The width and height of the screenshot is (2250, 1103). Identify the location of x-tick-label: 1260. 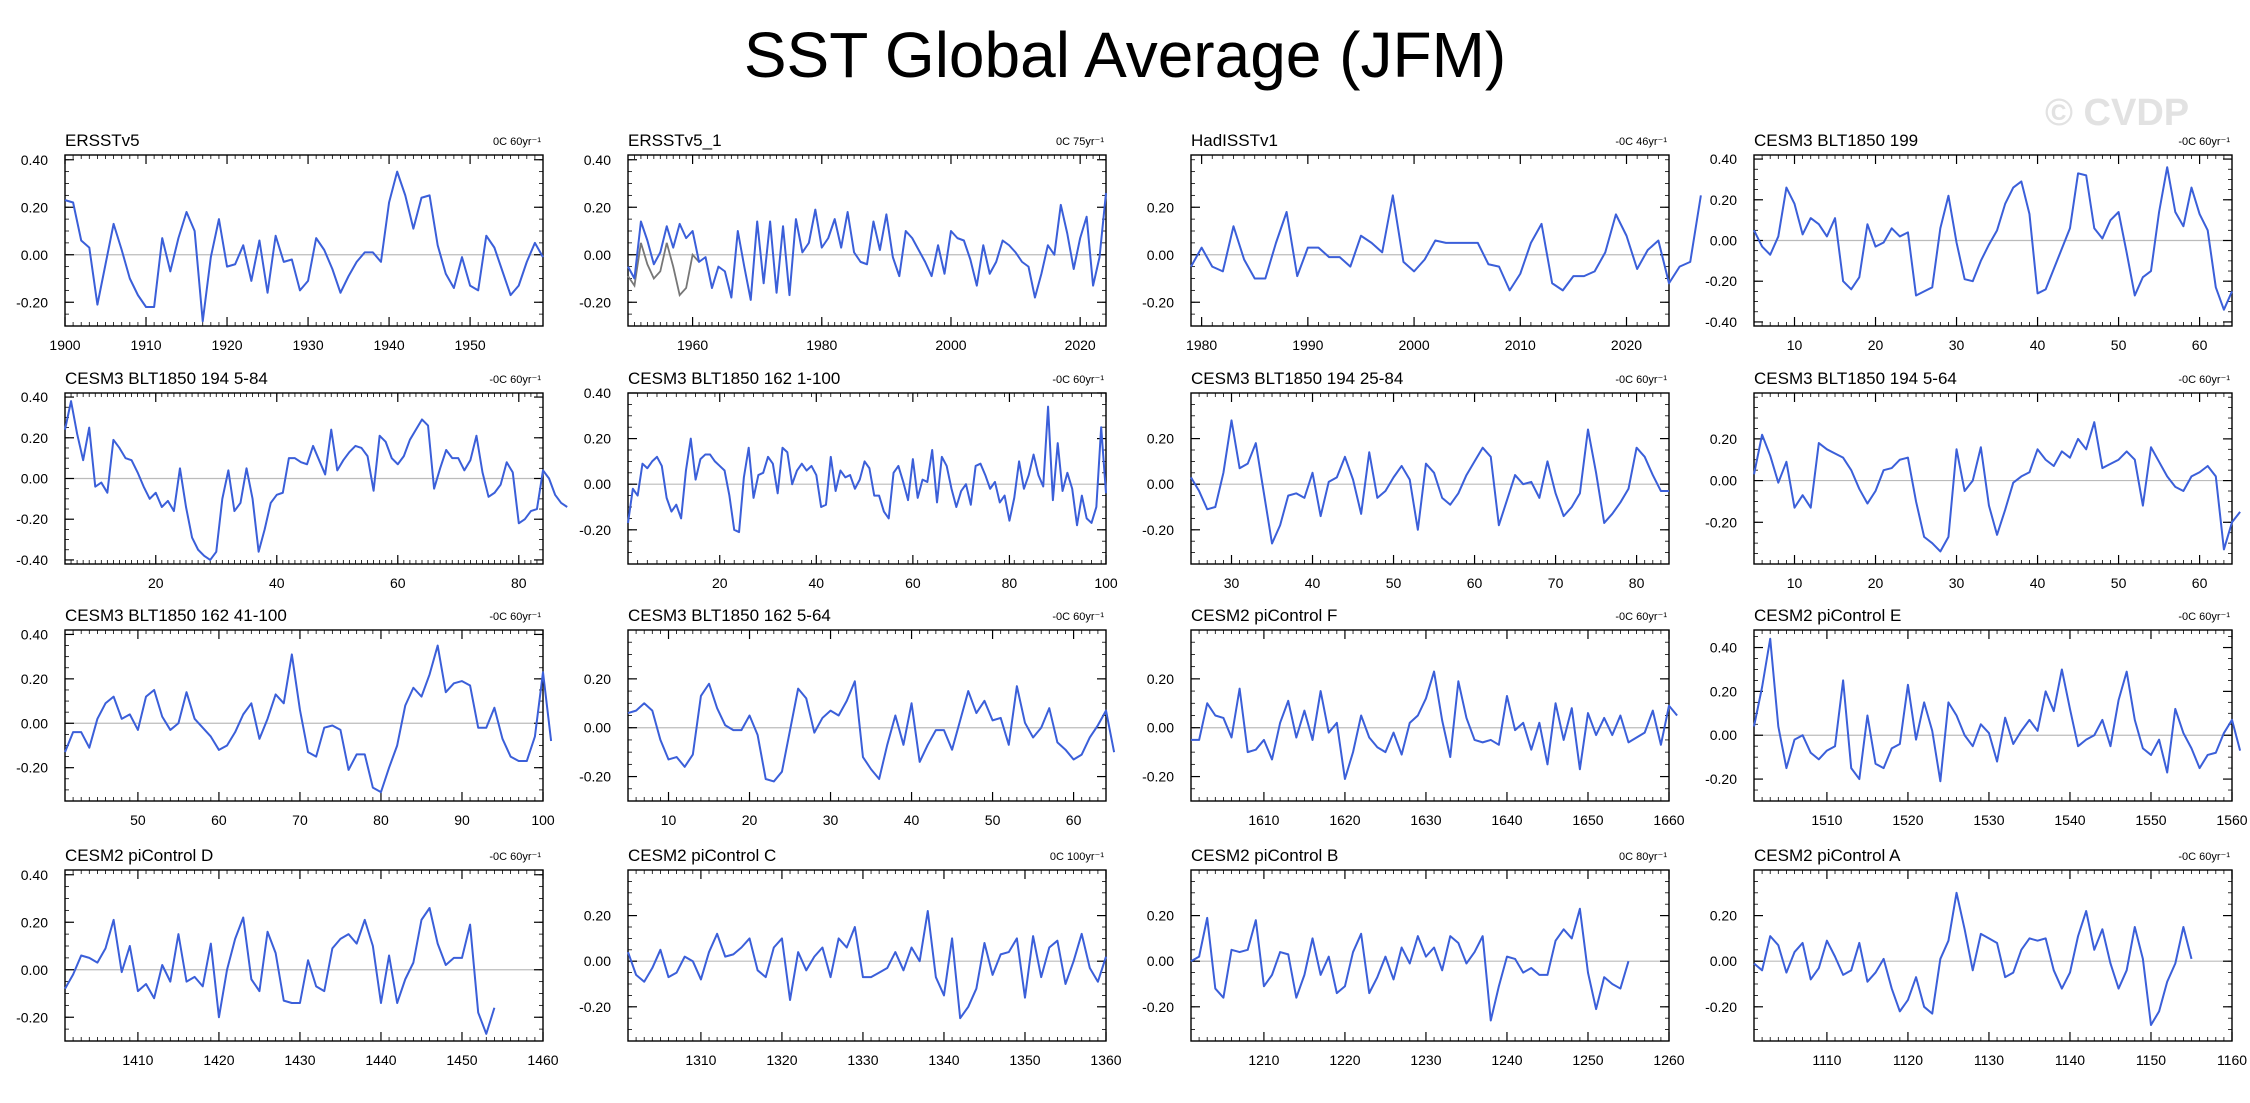
(1668, 1060).